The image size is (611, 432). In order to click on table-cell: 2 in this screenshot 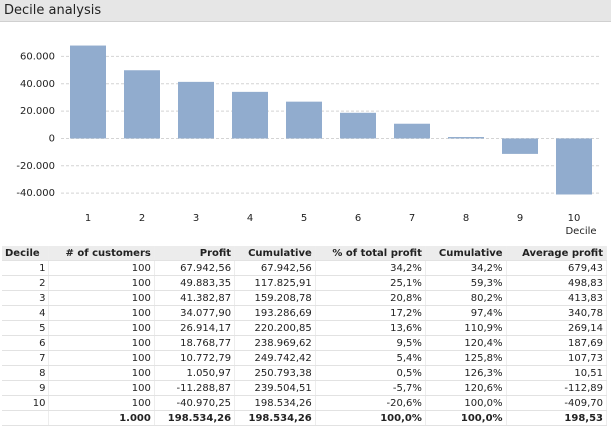, I will do `click(26, 283)`.